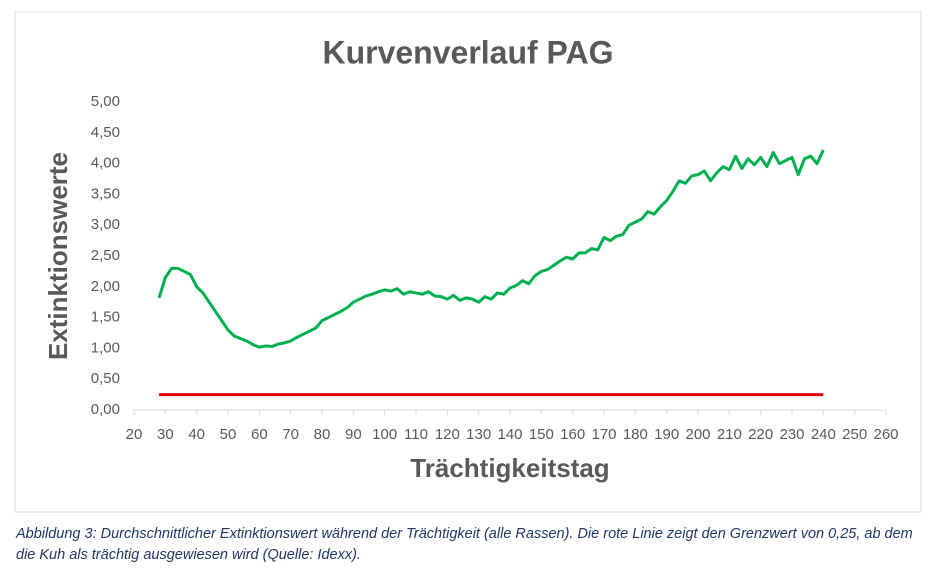 The height and width of the screenshot is (572, 931). I want to click on x-tick-label: 190, so click(666, 434).